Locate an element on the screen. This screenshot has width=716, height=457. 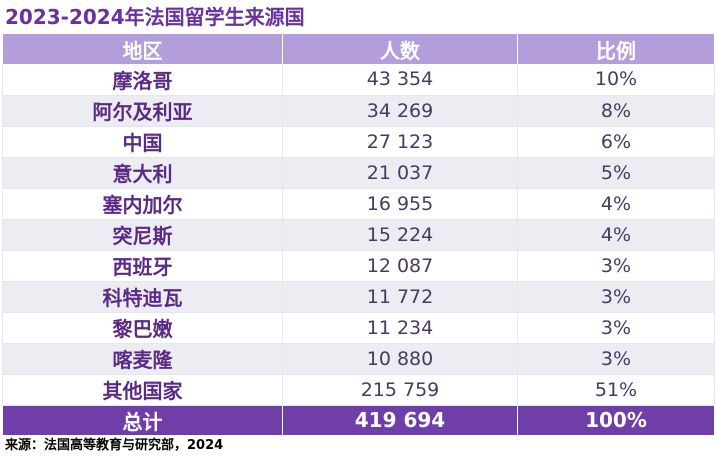
count-cell: 16 955 is located at coordinates (400, 204).